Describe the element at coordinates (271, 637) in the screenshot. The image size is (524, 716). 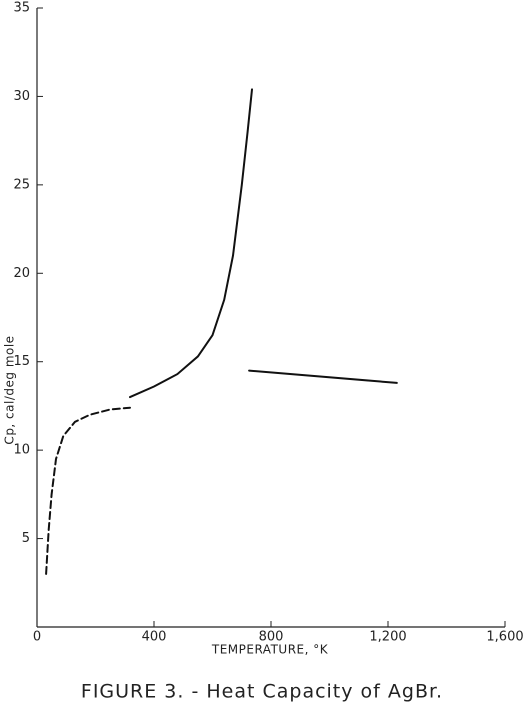
I see `x-tick-label: 800` at that location.